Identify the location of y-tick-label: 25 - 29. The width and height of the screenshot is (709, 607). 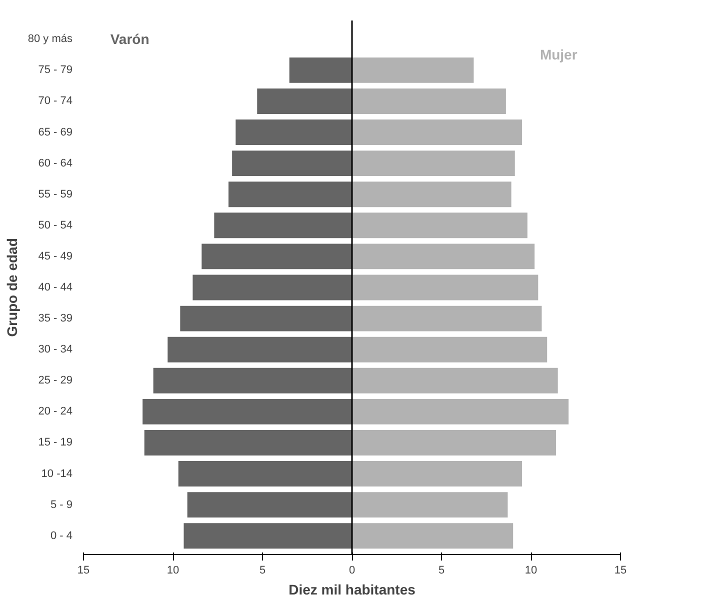
(55, 380).